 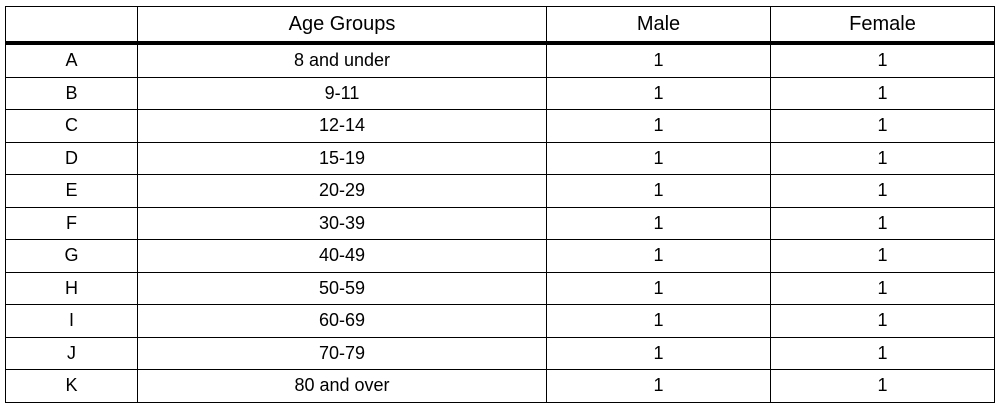 I want to click on row-label: E, so click(x=71, y=191).